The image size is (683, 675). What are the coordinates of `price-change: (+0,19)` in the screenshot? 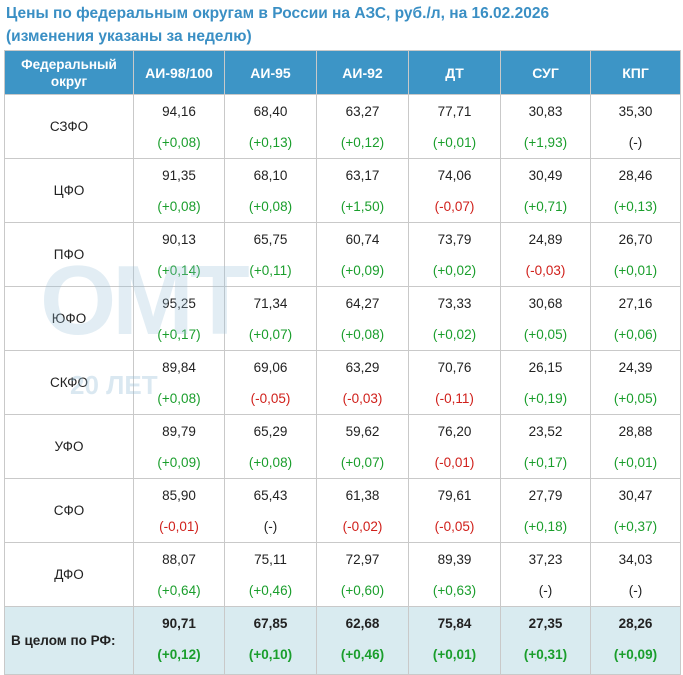 It's located at (545, 398).